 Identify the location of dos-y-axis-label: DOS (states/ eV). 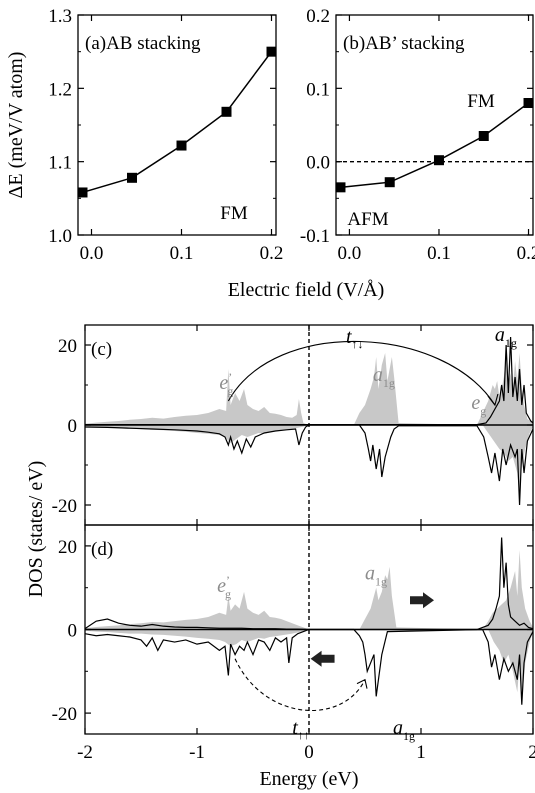
(36, 529).